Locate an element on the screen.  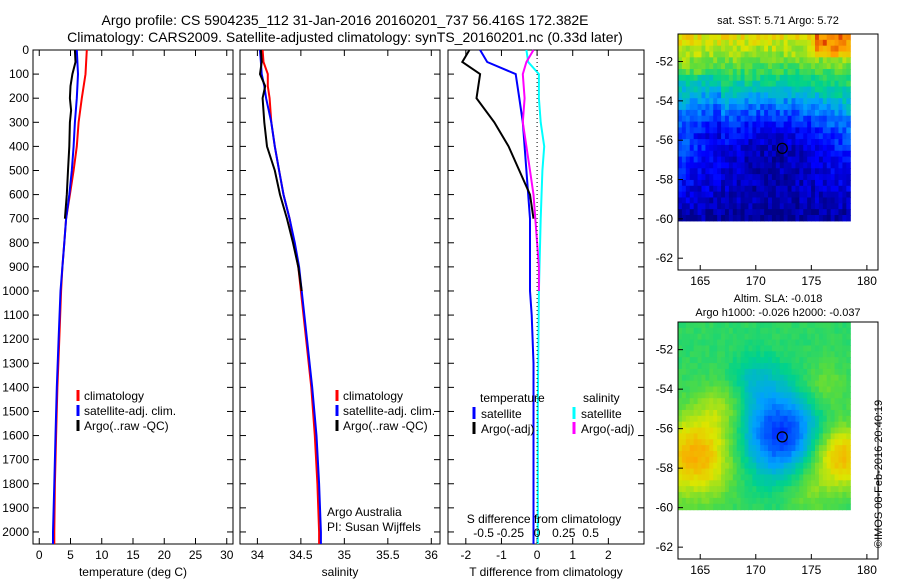
salinity-annotation-line1: Argo Australia is located at coordinates (364, 512).